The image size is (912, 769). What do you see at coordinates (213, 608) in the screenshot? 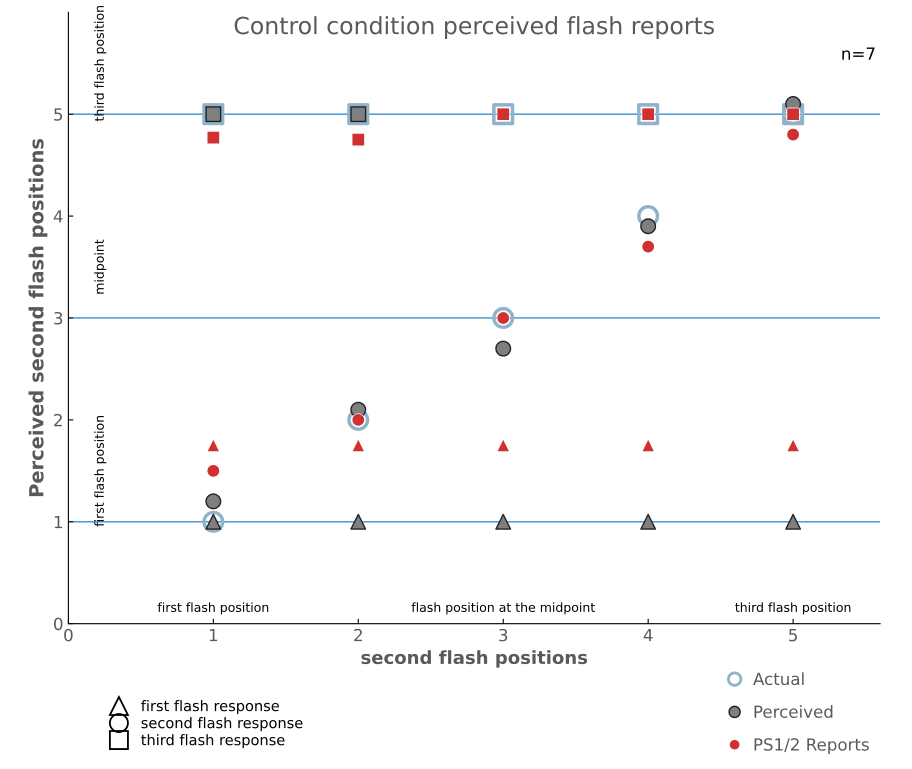
I see `annotation: first flash position` at bounding box center [213, 608].